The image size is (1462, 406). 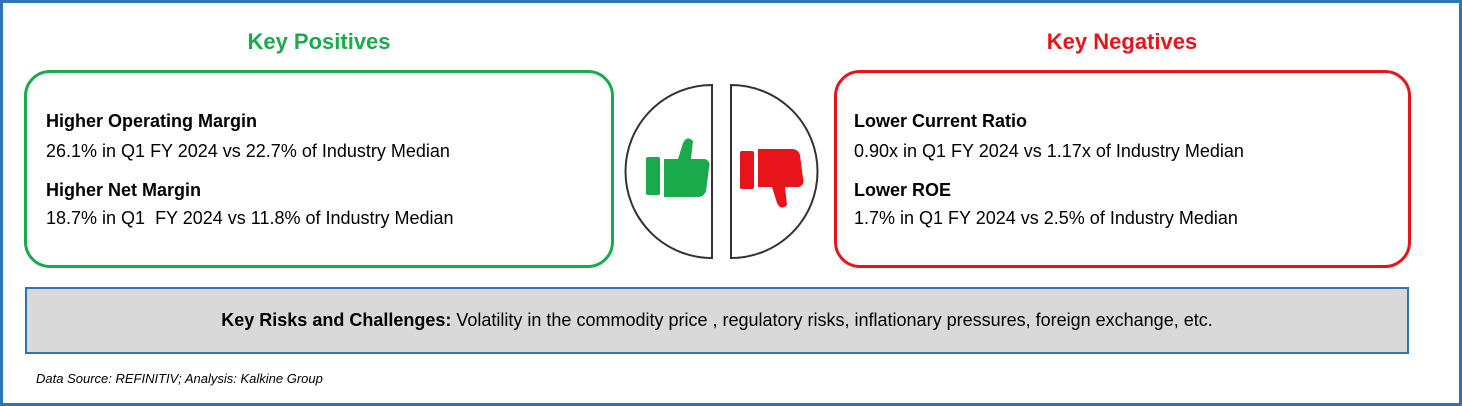 I want to click on thumbs-icon, so click(x=721, y=171).